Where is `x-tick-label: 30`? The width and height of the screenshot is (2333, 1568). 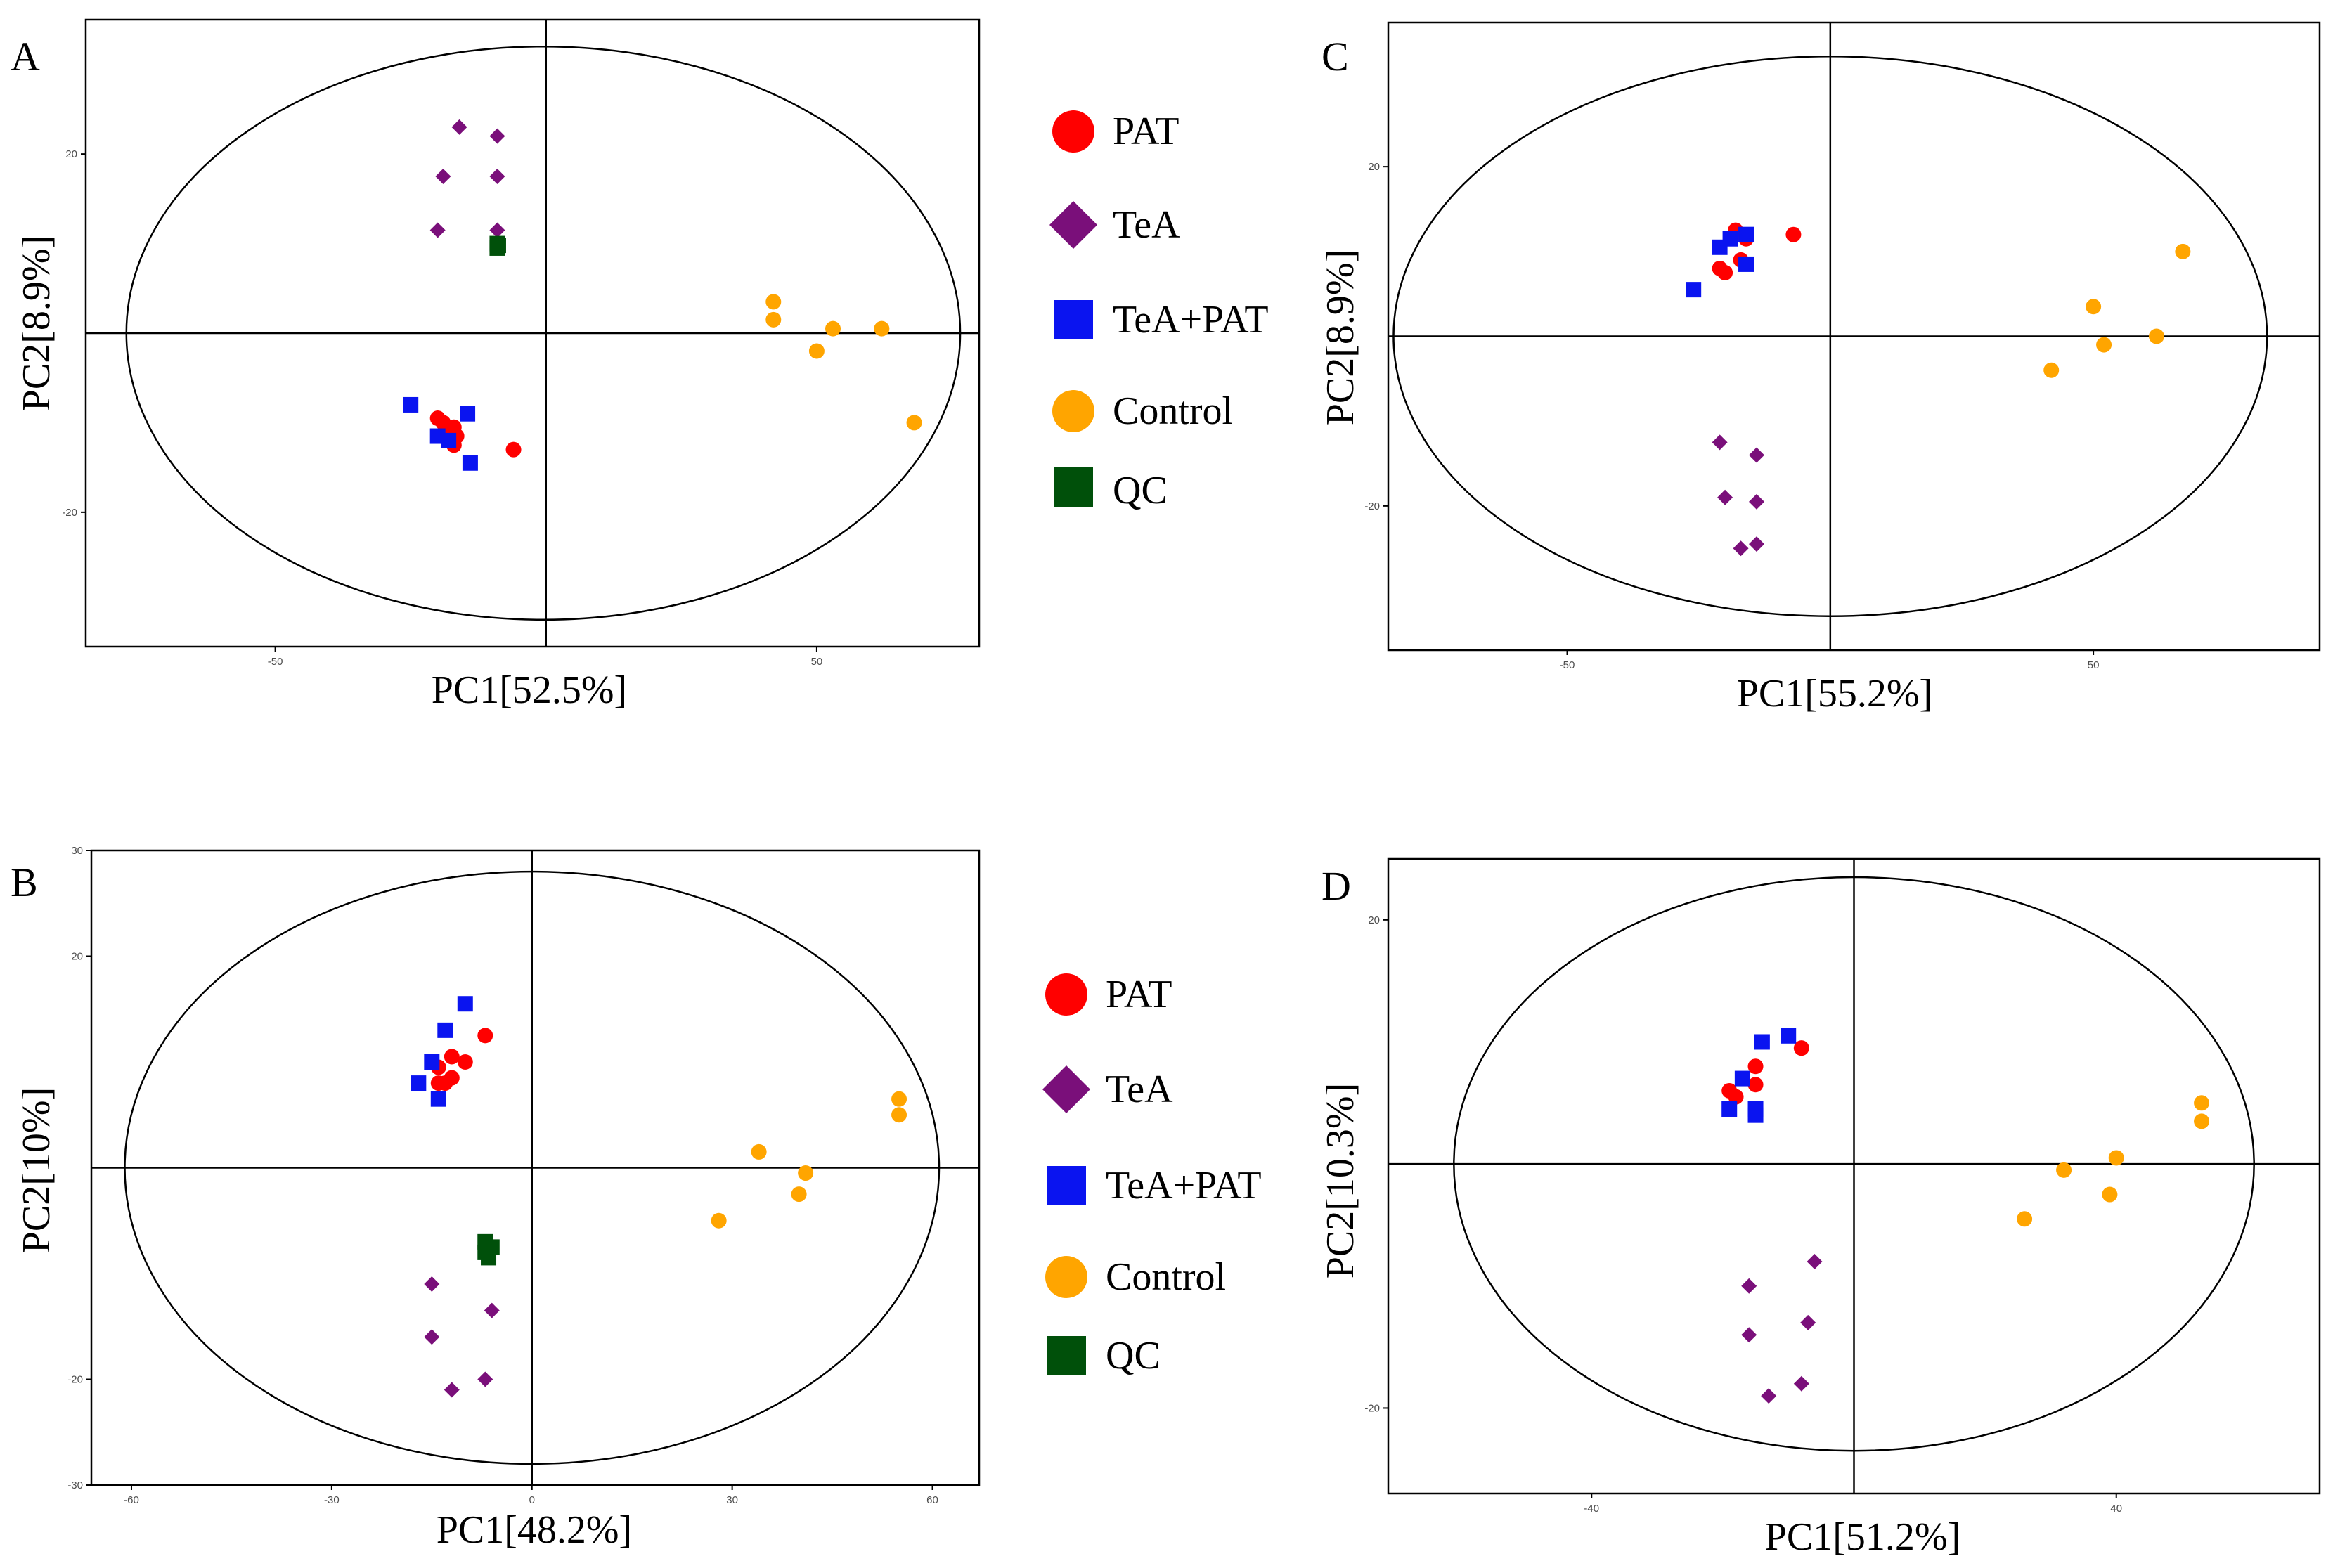
x-tick-label: 30 is located at coordinates (732, 1500).